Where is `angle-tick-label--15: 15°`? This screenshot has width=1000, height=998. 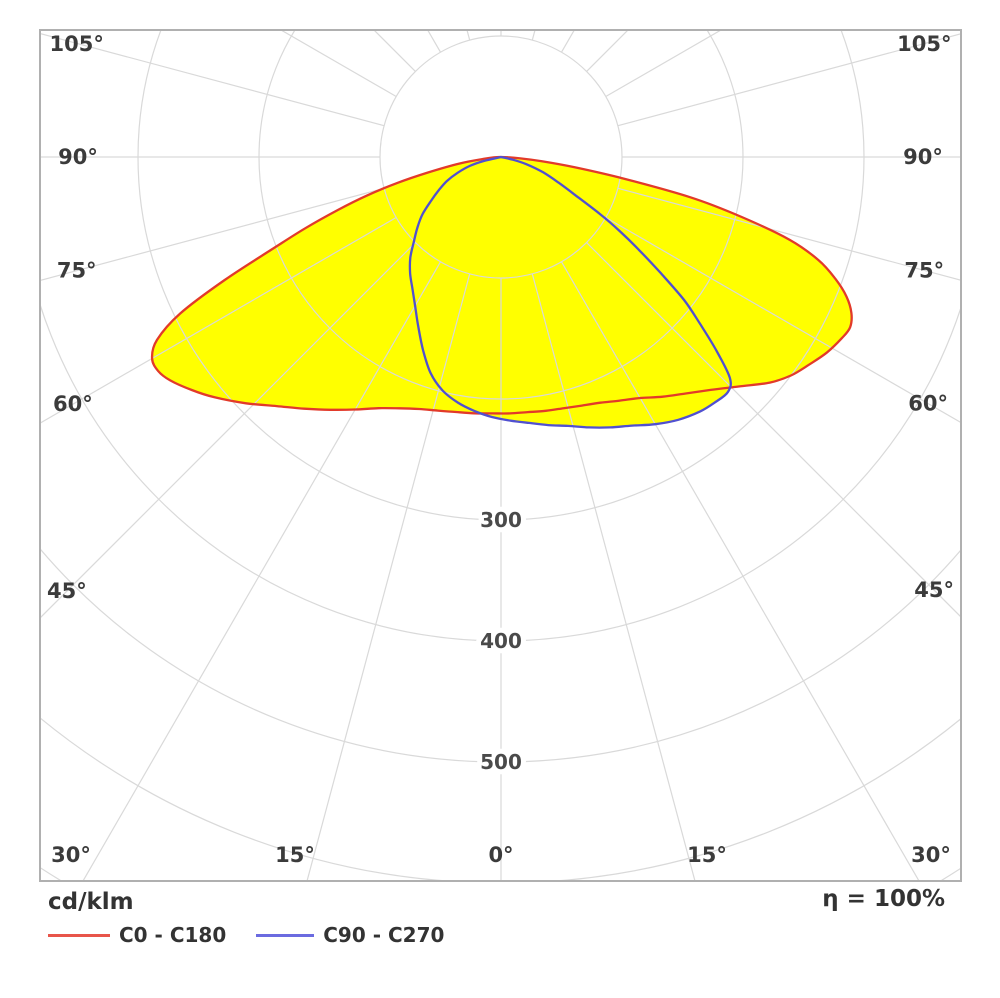
angle-tick-label--15: 15° is located at coordinates (295, 855).